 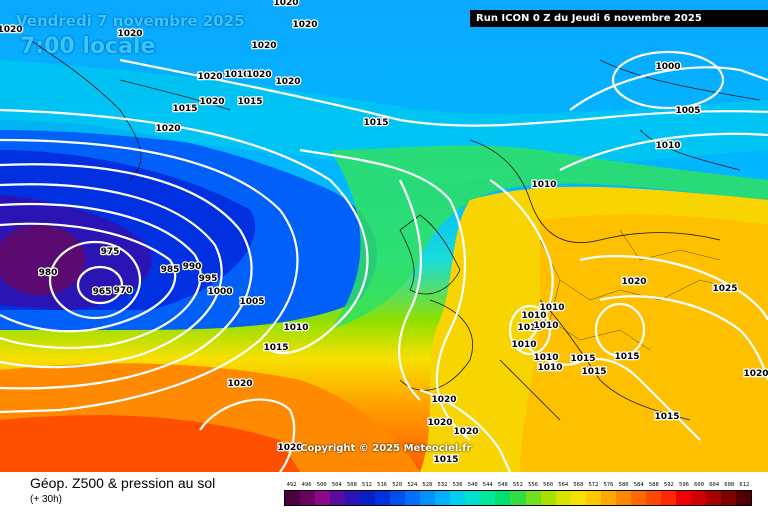 I want to click on scale-tick-label: 552, so click(x=517, y=485).